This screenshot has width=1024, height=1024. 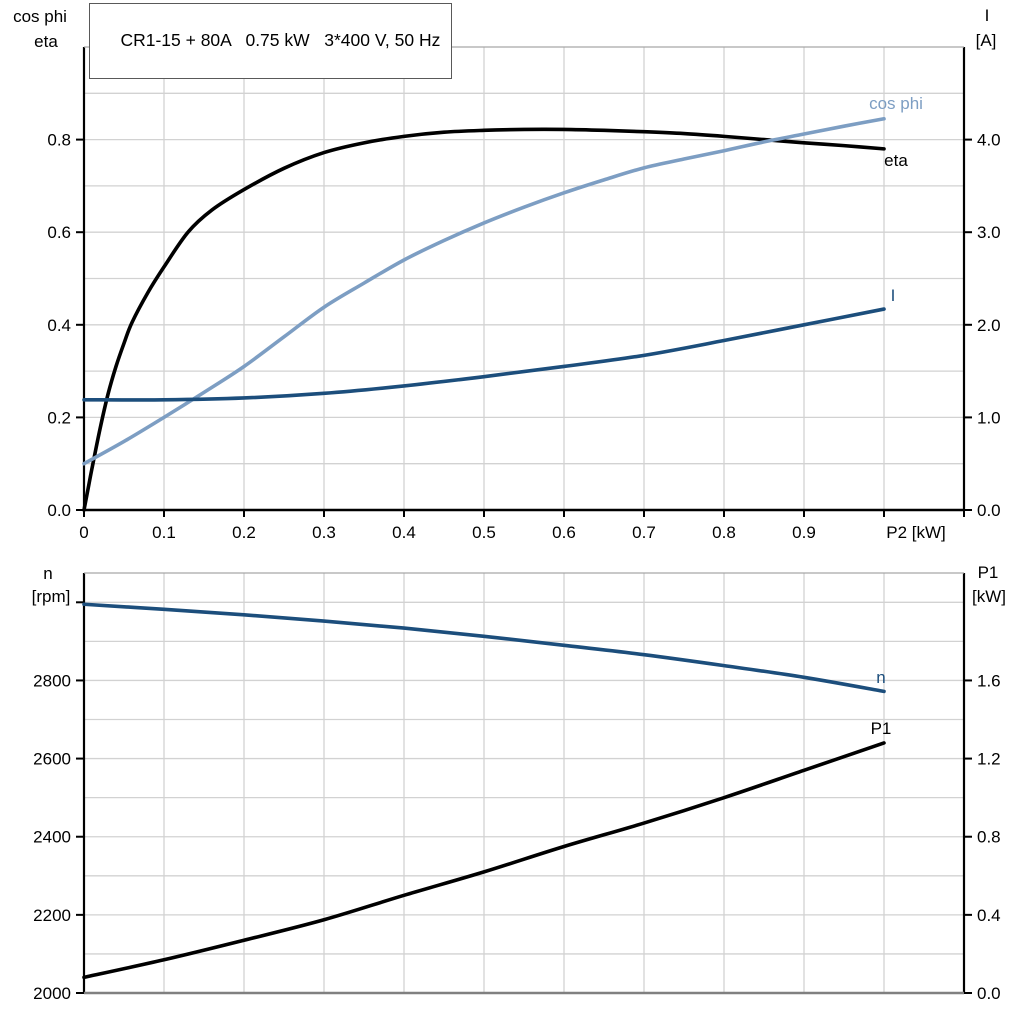 What do you see at coordinates (987, 15) in the screenshot?
I see `right-axis-header-line: I` at bounding box center [987, 15].